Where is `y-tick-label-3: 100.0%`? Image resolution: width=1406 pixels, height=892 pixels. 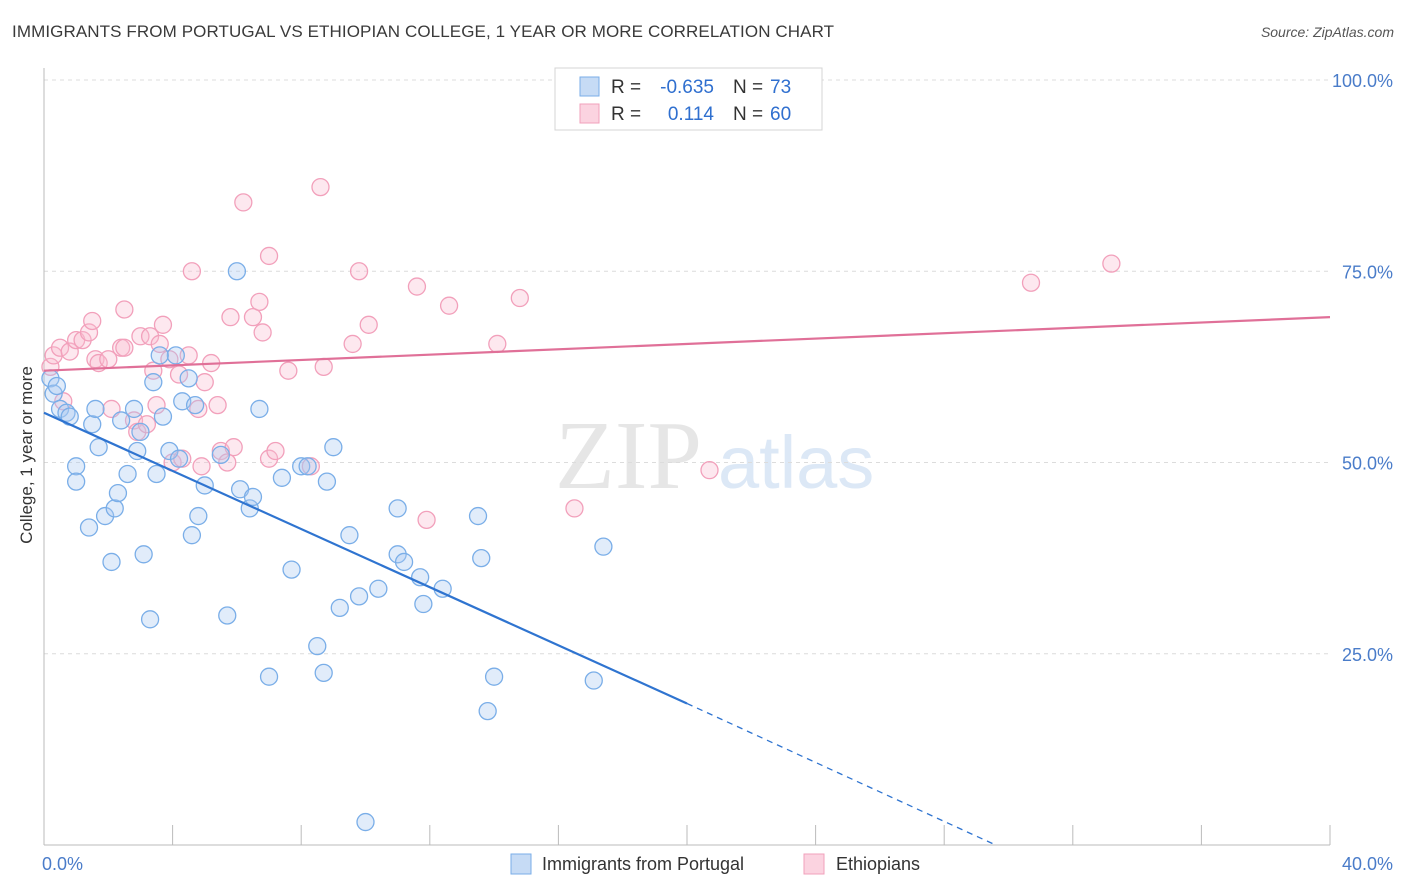
y-tick-label-3: 100.0% is located at coordinates (1362, 81).